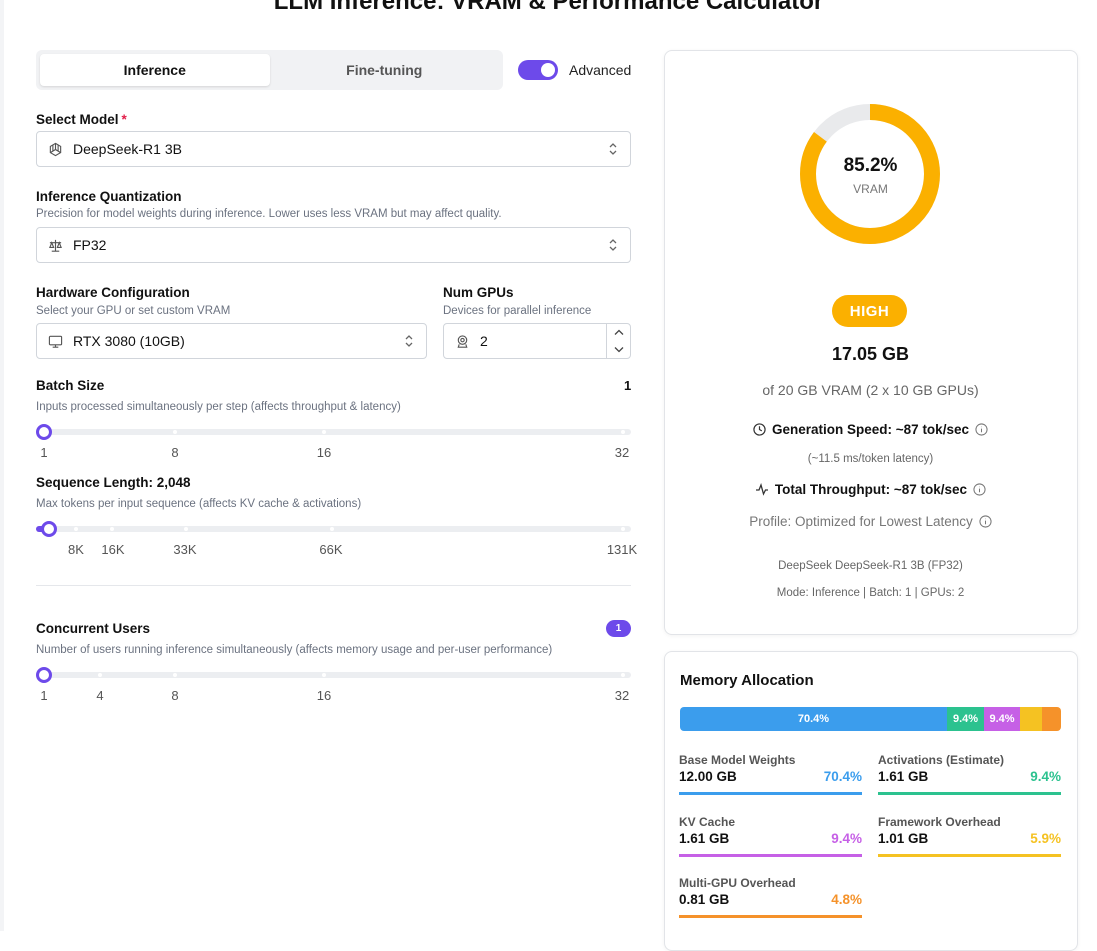 This screenshot has height=951, width=1097. Describe the element at coordinates (537, 341) in the screenshot. I see `gpus-input: 2` at that location.